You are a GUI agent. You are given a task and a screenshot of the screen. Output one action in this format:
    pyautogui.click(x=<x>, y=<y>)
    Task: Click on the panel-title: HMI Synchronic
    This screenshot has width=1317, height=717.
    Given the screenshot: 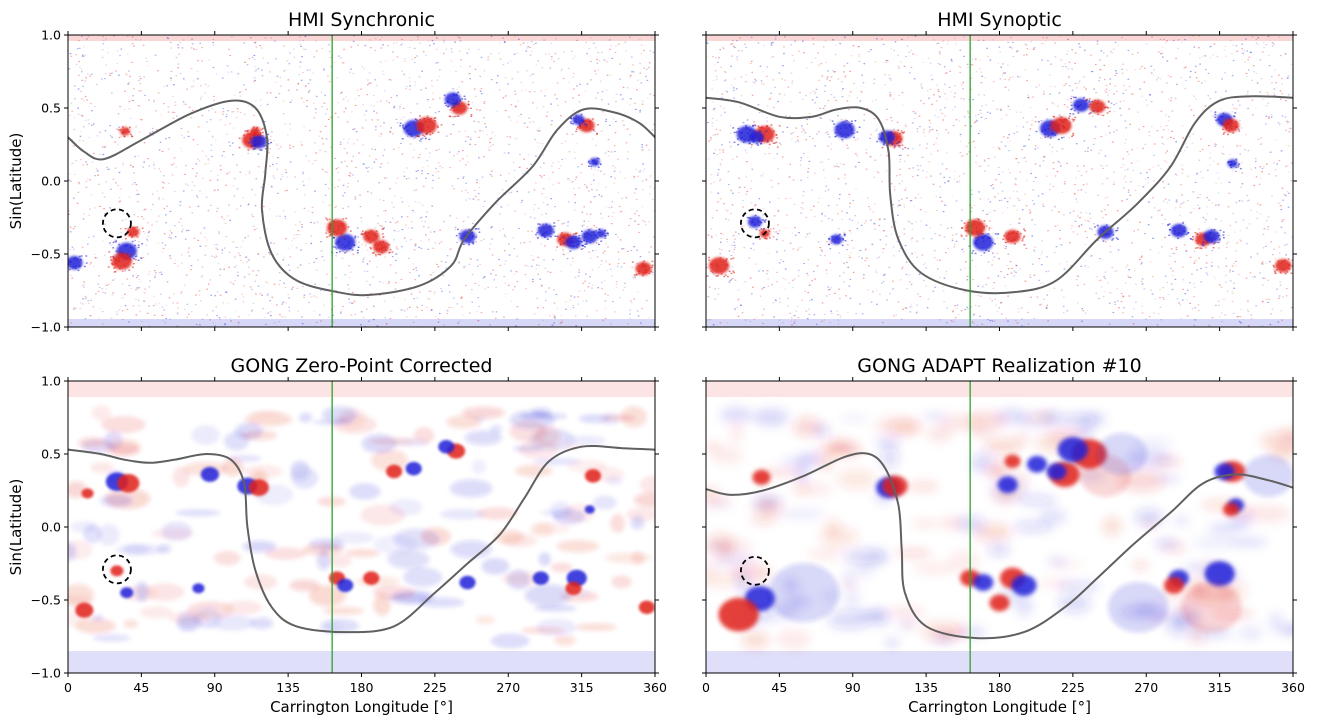 What is the action you would take?
    pyautogui.click(x=361, y=20)
    